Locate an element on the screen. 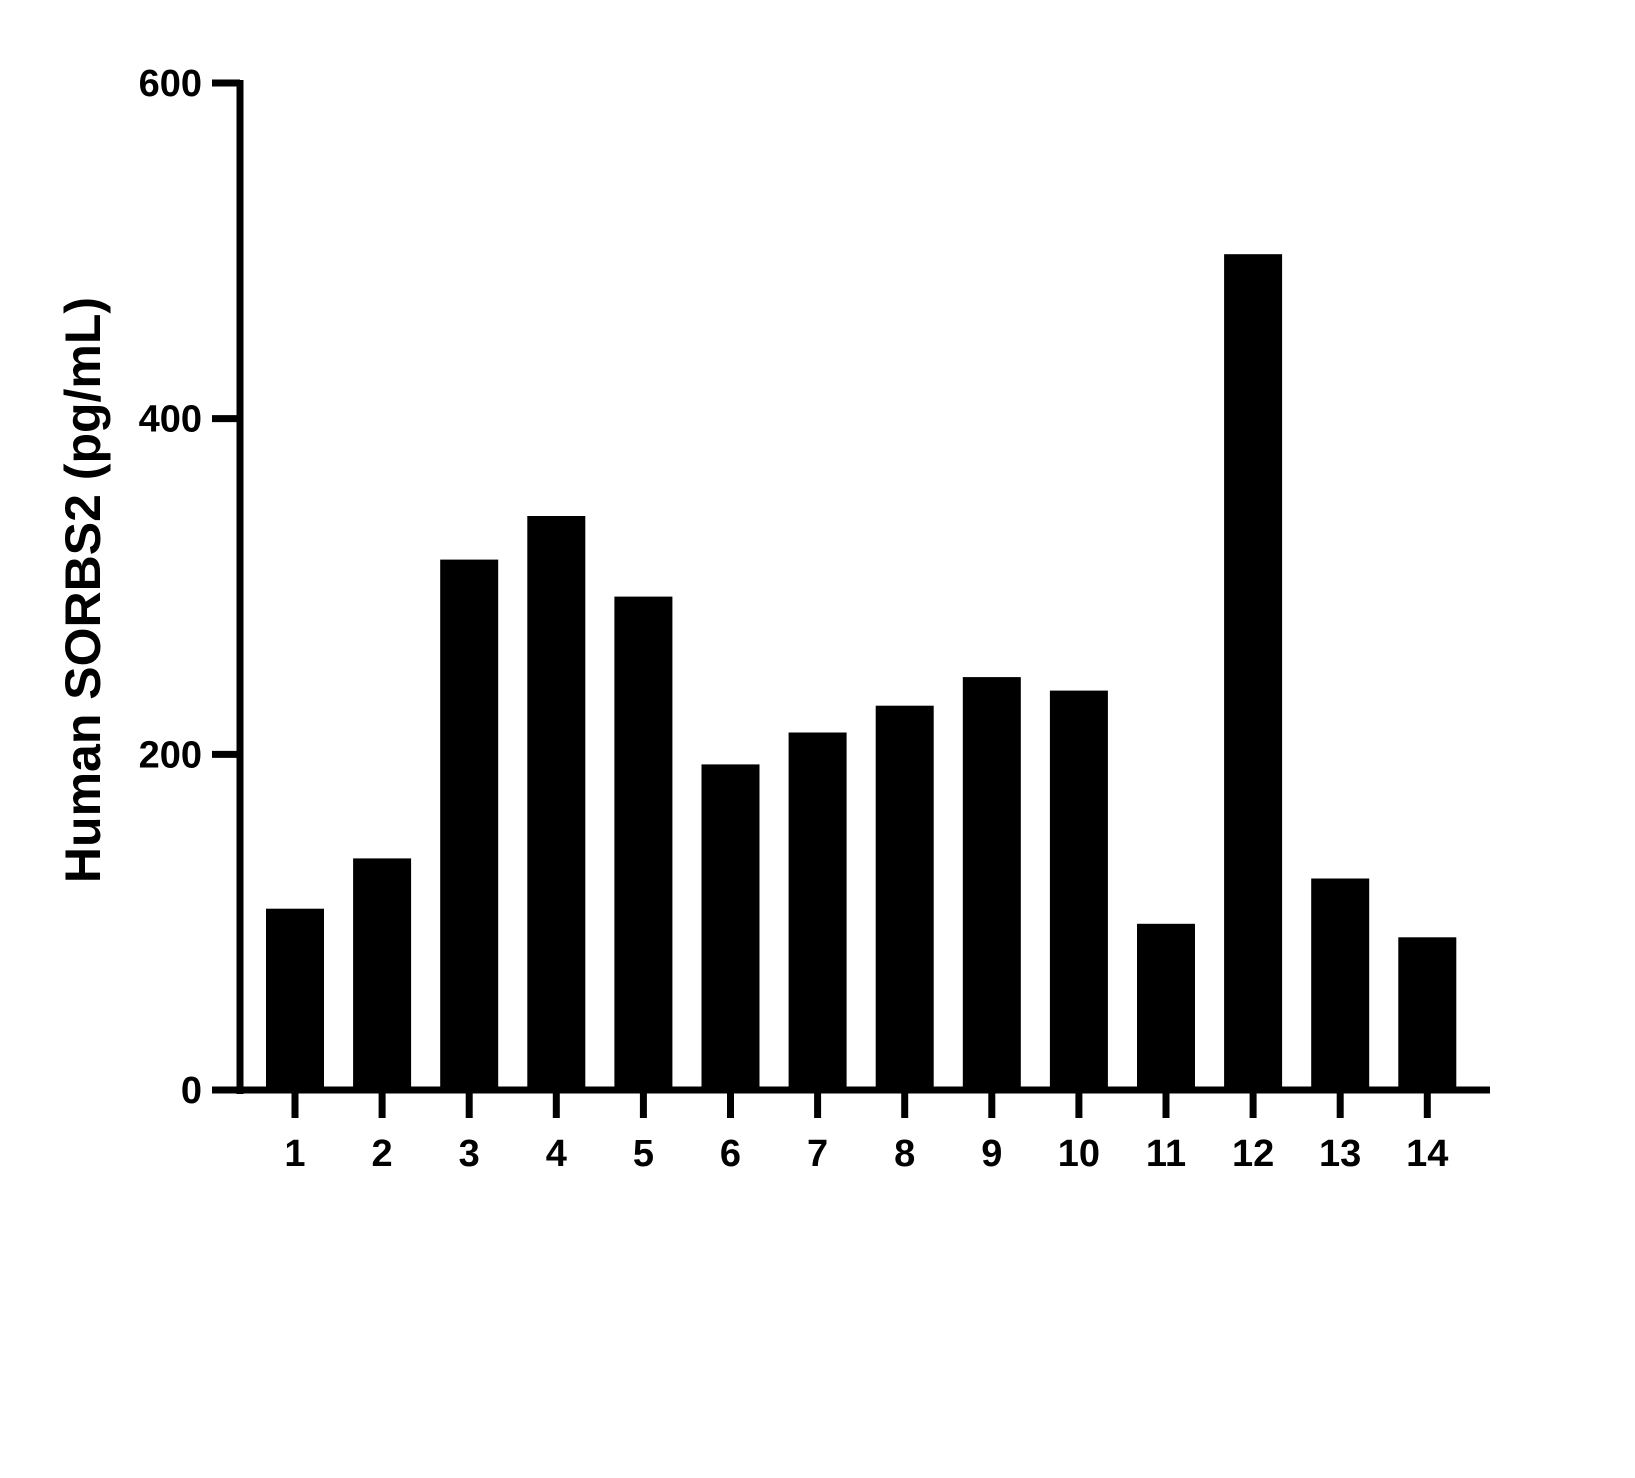  x-tick-label-10: 10 is located at coordinates (1079, 1154).